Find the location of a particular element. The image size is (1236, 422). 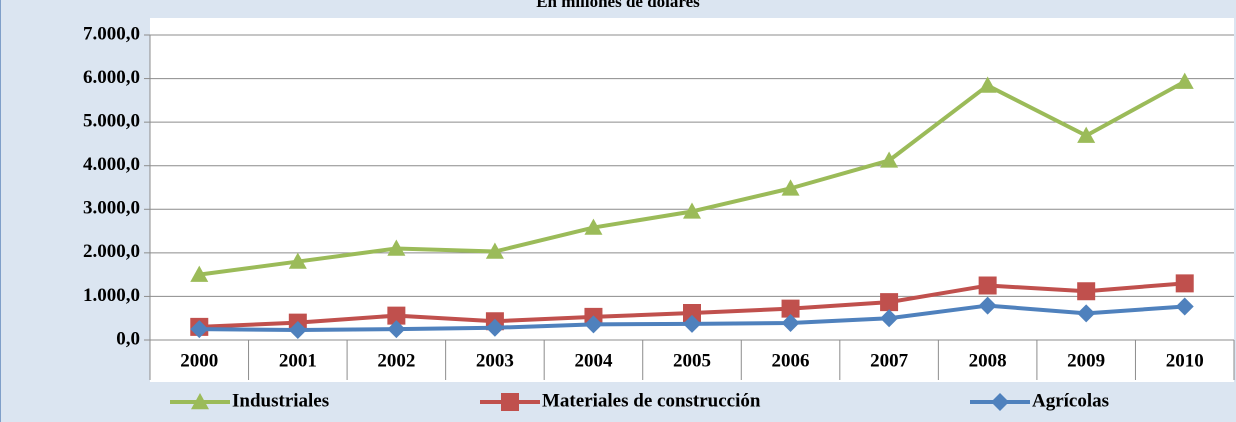

y-tick-label: 2.000,0 is located at coordinates (111, 251).